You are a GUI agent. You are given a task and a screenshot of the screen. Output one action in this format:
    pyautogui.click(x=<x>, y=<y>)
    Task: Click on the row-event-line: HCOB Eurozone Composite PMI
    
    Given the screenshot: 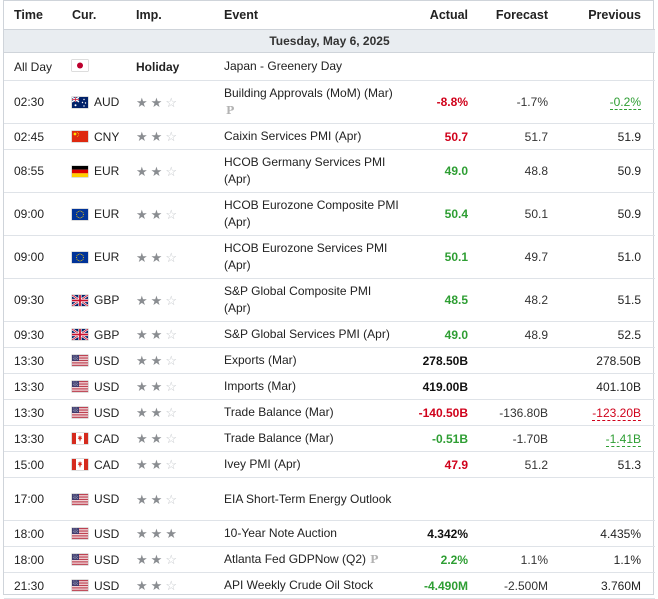 What is the action you would take?
    pyautogui.click(x=313, y=205)
    